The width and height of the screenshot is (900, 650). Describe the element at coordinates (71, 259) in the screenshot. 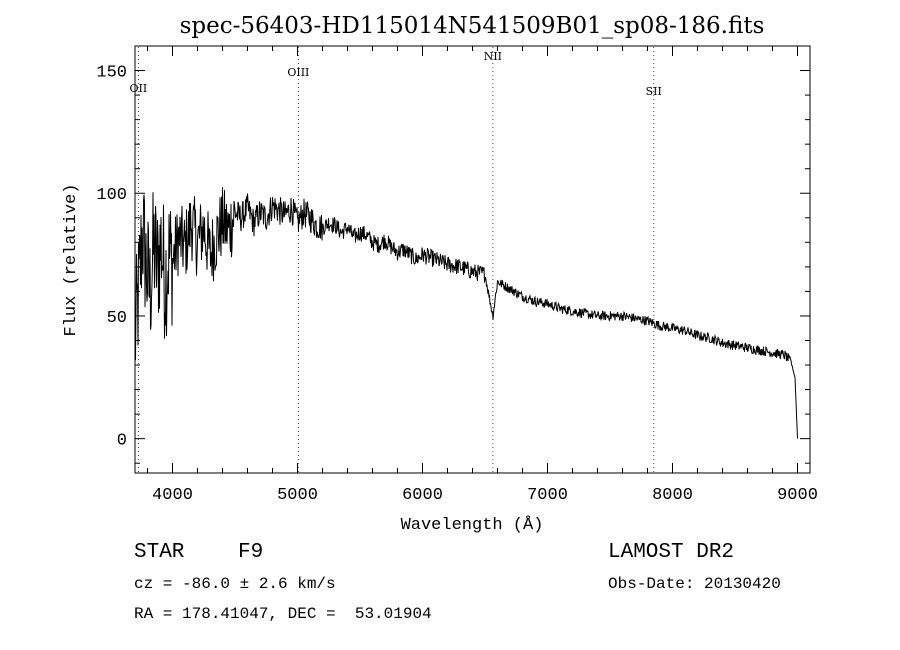

I see `y-axis-label: Flux (relative)` at that location.